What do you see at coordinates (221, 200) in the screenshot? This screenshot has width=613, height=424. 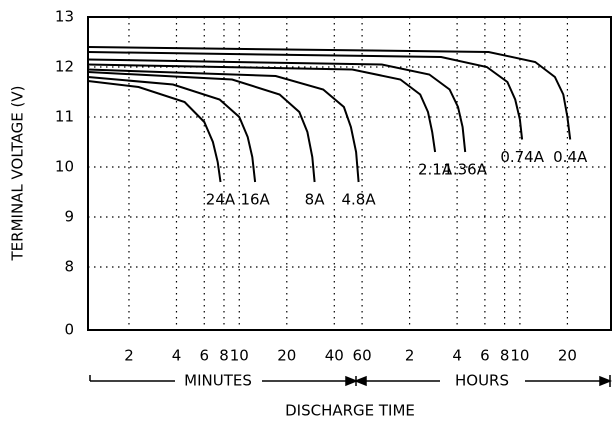 I see `curve-label: 24A` at bounding box center [221, 200].